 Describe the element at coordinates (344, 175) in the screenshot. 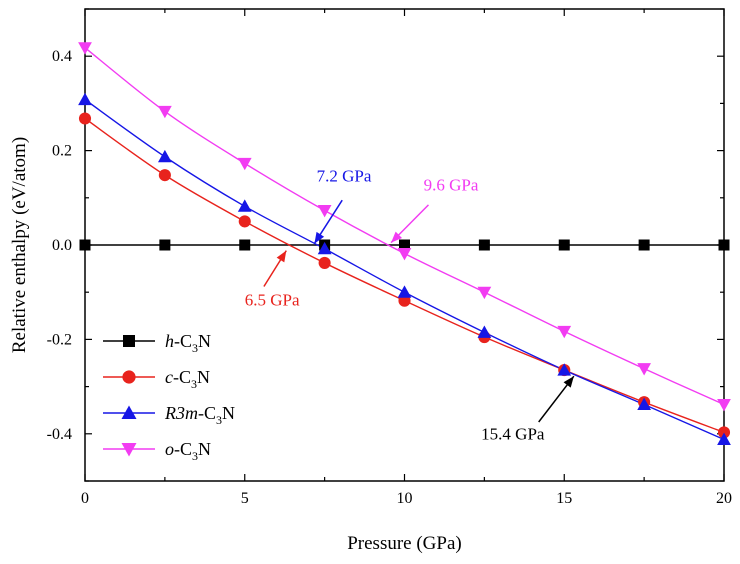

I see `annotation-label: 7.2 GPa` at that location.